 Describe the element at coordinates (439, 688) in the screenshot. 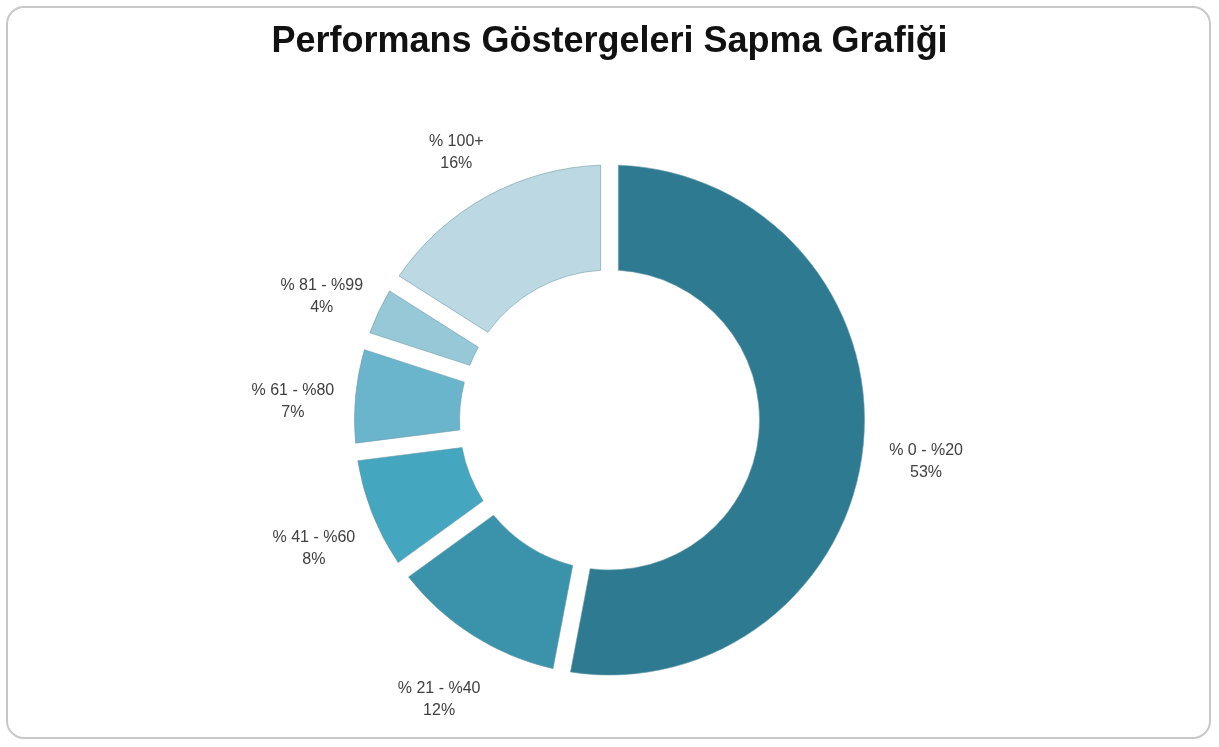

I see `slice-label: % 21 - %40` at that location.